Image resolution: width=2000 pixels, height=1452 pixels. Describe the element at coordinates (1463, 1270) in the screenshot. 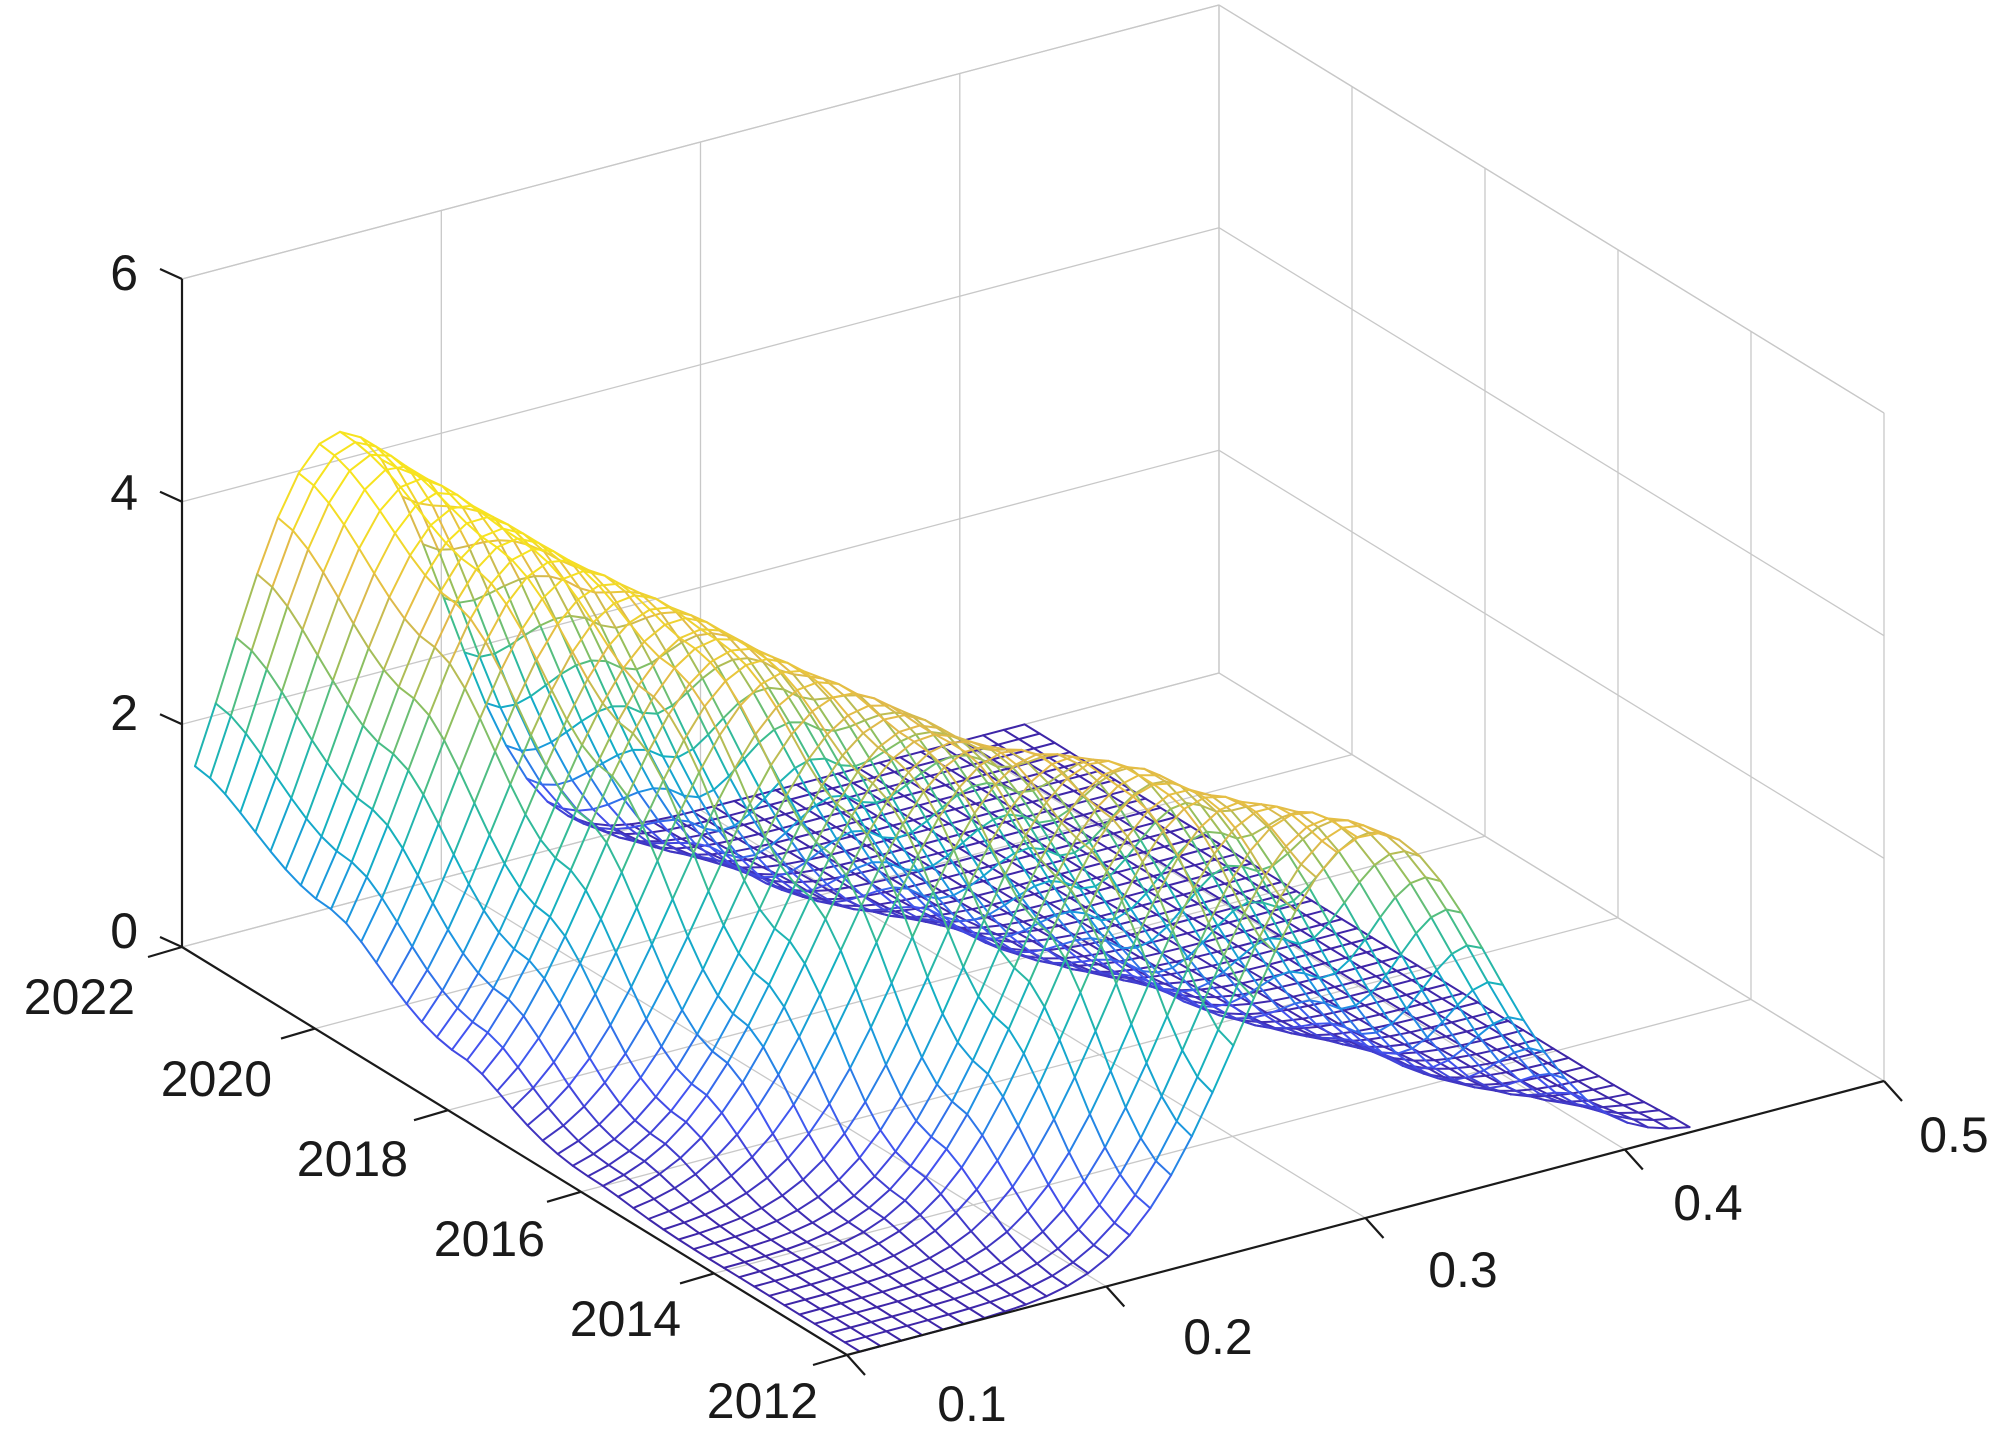

I see `x-tick-label: 0.3` at that location.